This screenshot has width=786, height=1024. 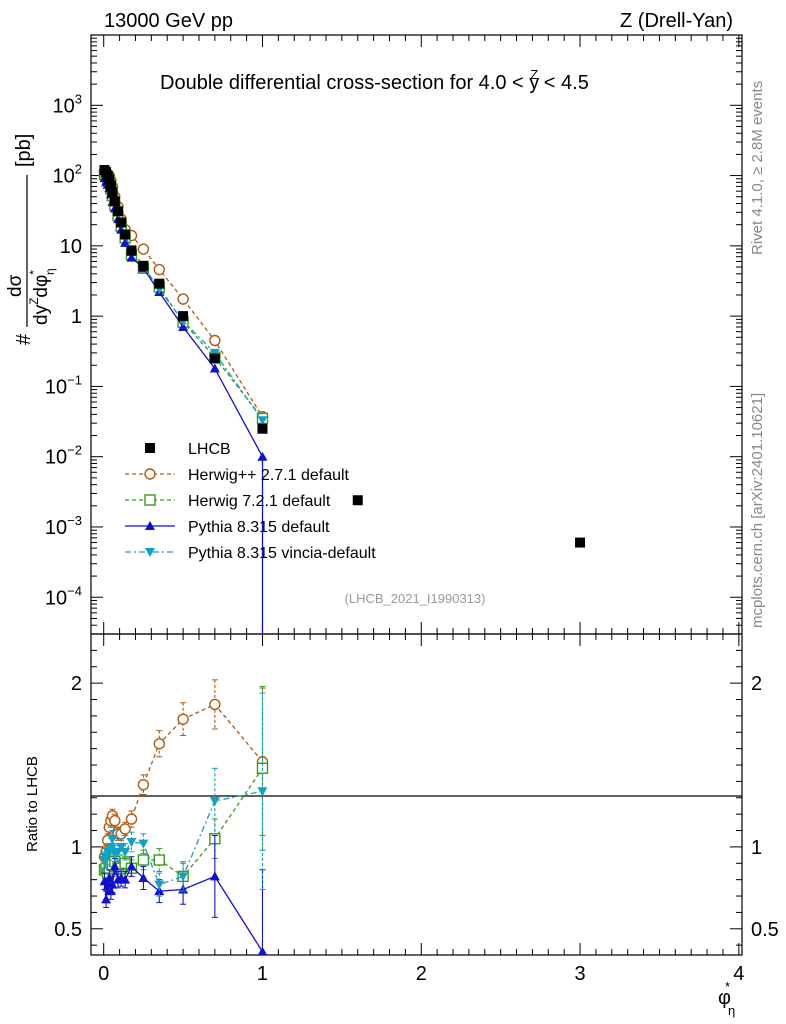 I want to click on x-tick-label: 3, so click(x=579, y=974).